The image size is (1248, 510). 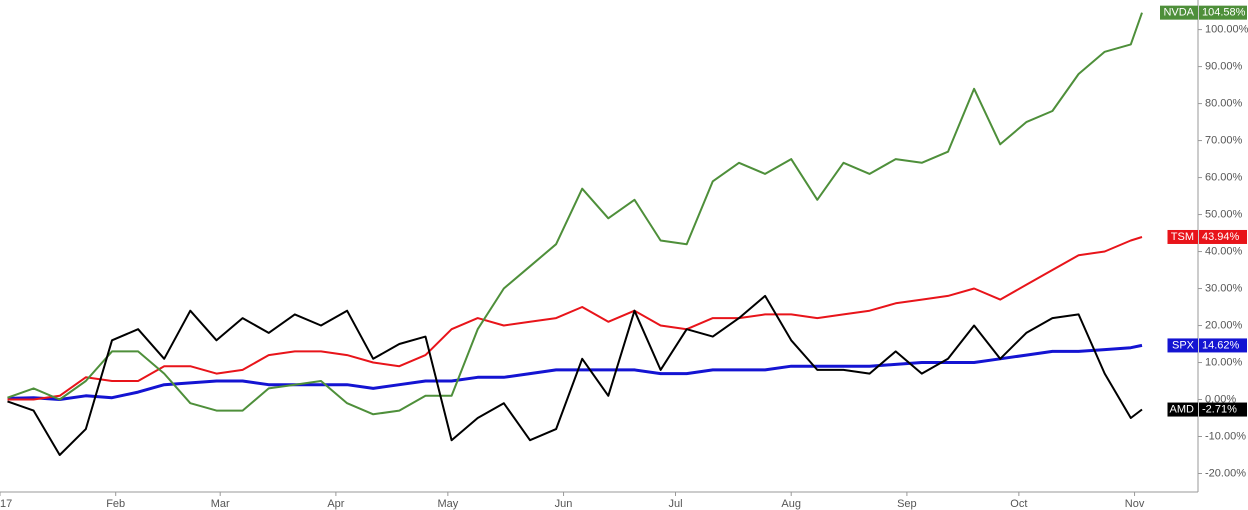 What do you see at coordinates (675, 504) in the screenshot?
I see `x-tick-label: Jul` at bounding box center [675, 504].